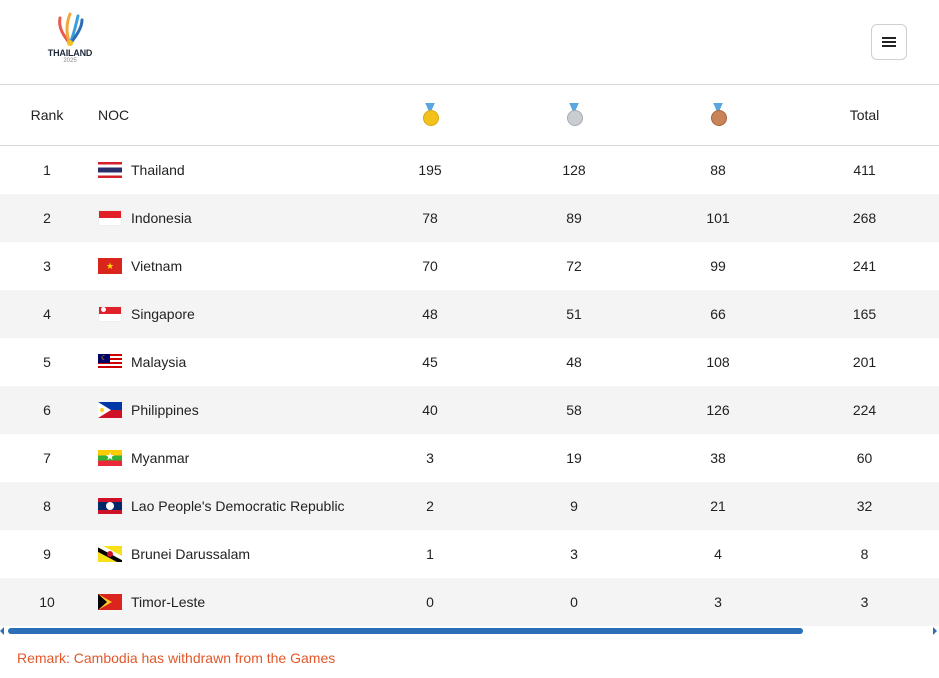 The width and height of the screenshot is (939, 678). What do you see at coordinates (864, 115) in the screenshot?
I see `total-header: Total` at bounding box center [864, 115].